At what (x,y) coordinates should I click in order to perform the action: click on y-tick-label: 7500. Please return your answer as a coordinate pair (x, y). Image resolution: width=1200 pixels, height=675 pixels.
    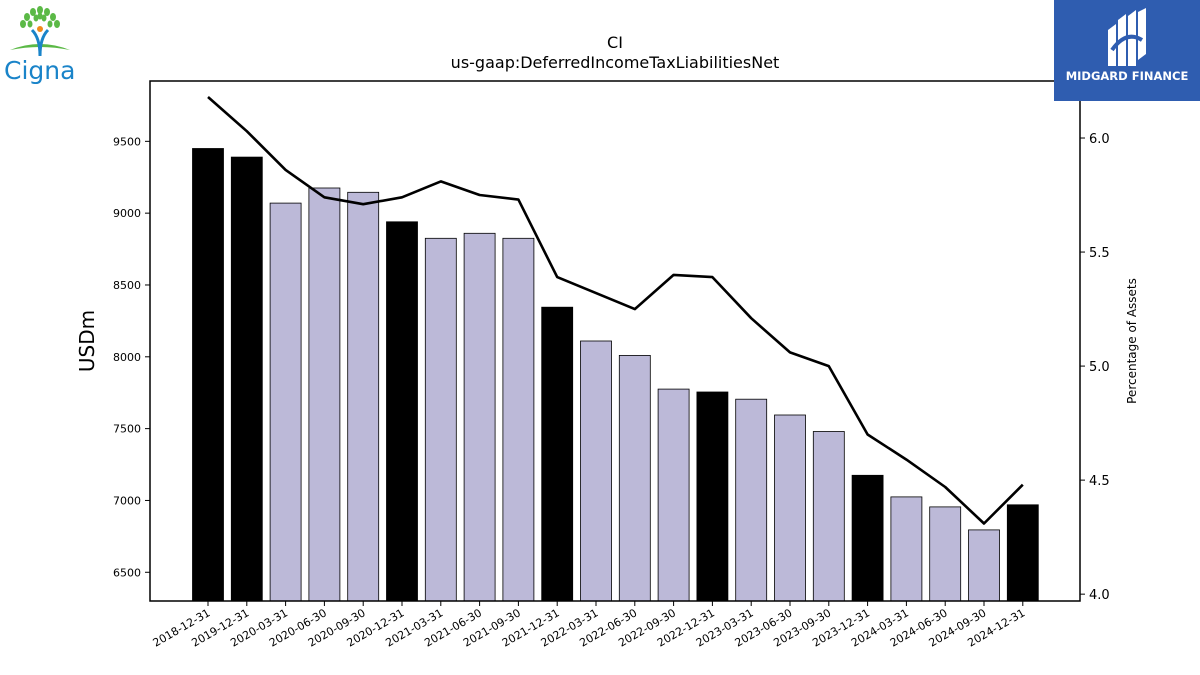
    Looking at the image, I should click on (127, 429).